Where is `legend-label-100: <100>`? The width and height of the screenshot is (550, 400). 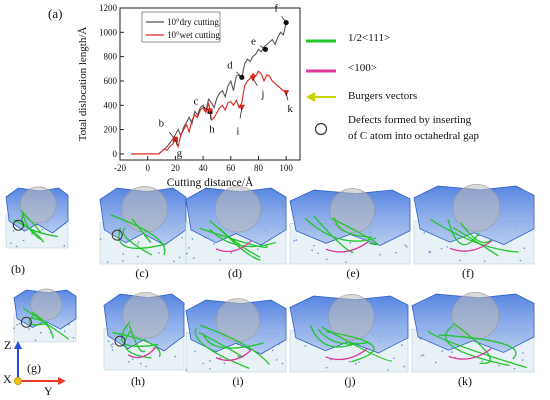
legend-label-100: <100> is located at coordinates (362, 68).